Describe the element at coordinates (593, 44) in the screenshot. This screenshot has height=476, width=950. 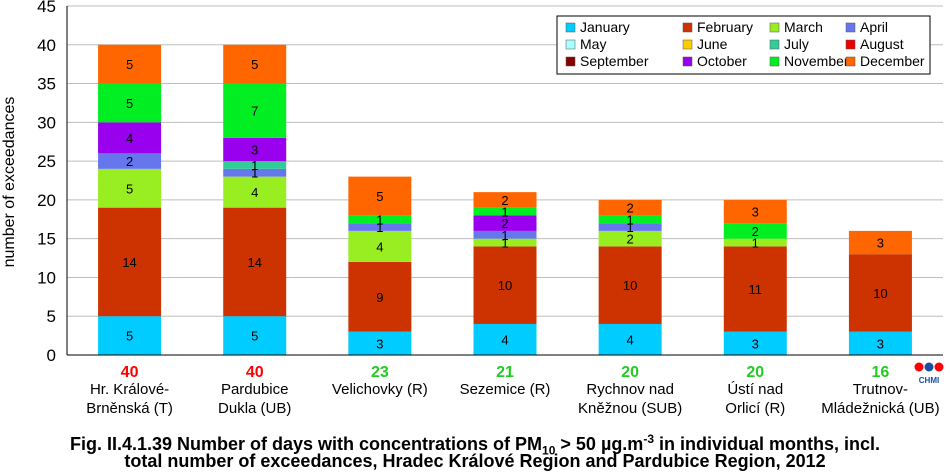
I see `legend-entry: May` at that location.